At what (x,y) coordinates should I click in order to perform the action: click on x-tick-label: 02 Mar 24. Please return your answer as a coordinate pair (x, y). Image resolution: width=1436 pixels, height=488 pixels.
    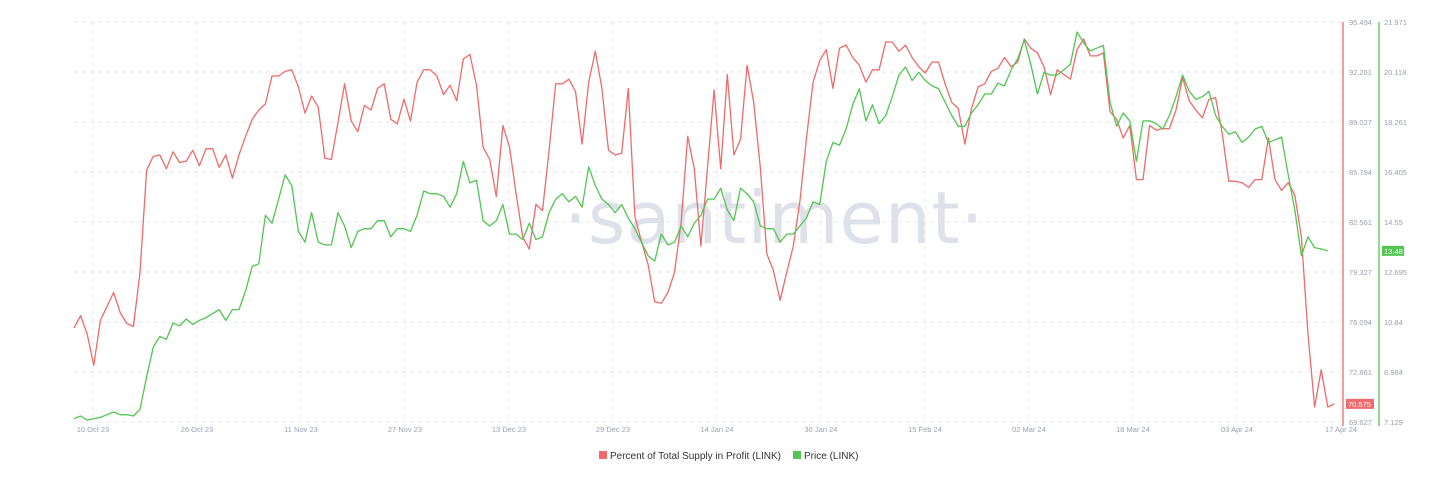
    Looking at the image, I should click on (1029, 429).